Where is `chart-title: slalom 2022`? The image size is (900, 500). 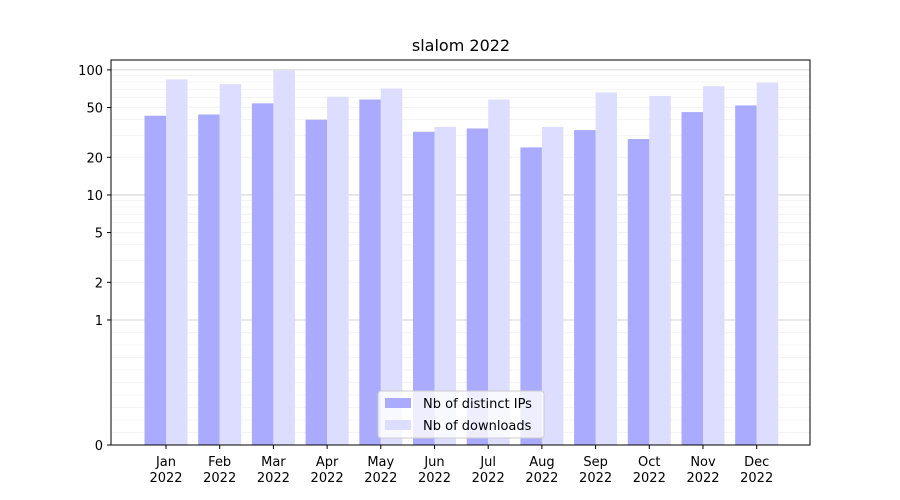 chart-title: slalom 2022 is located at coordinates (461, 45).